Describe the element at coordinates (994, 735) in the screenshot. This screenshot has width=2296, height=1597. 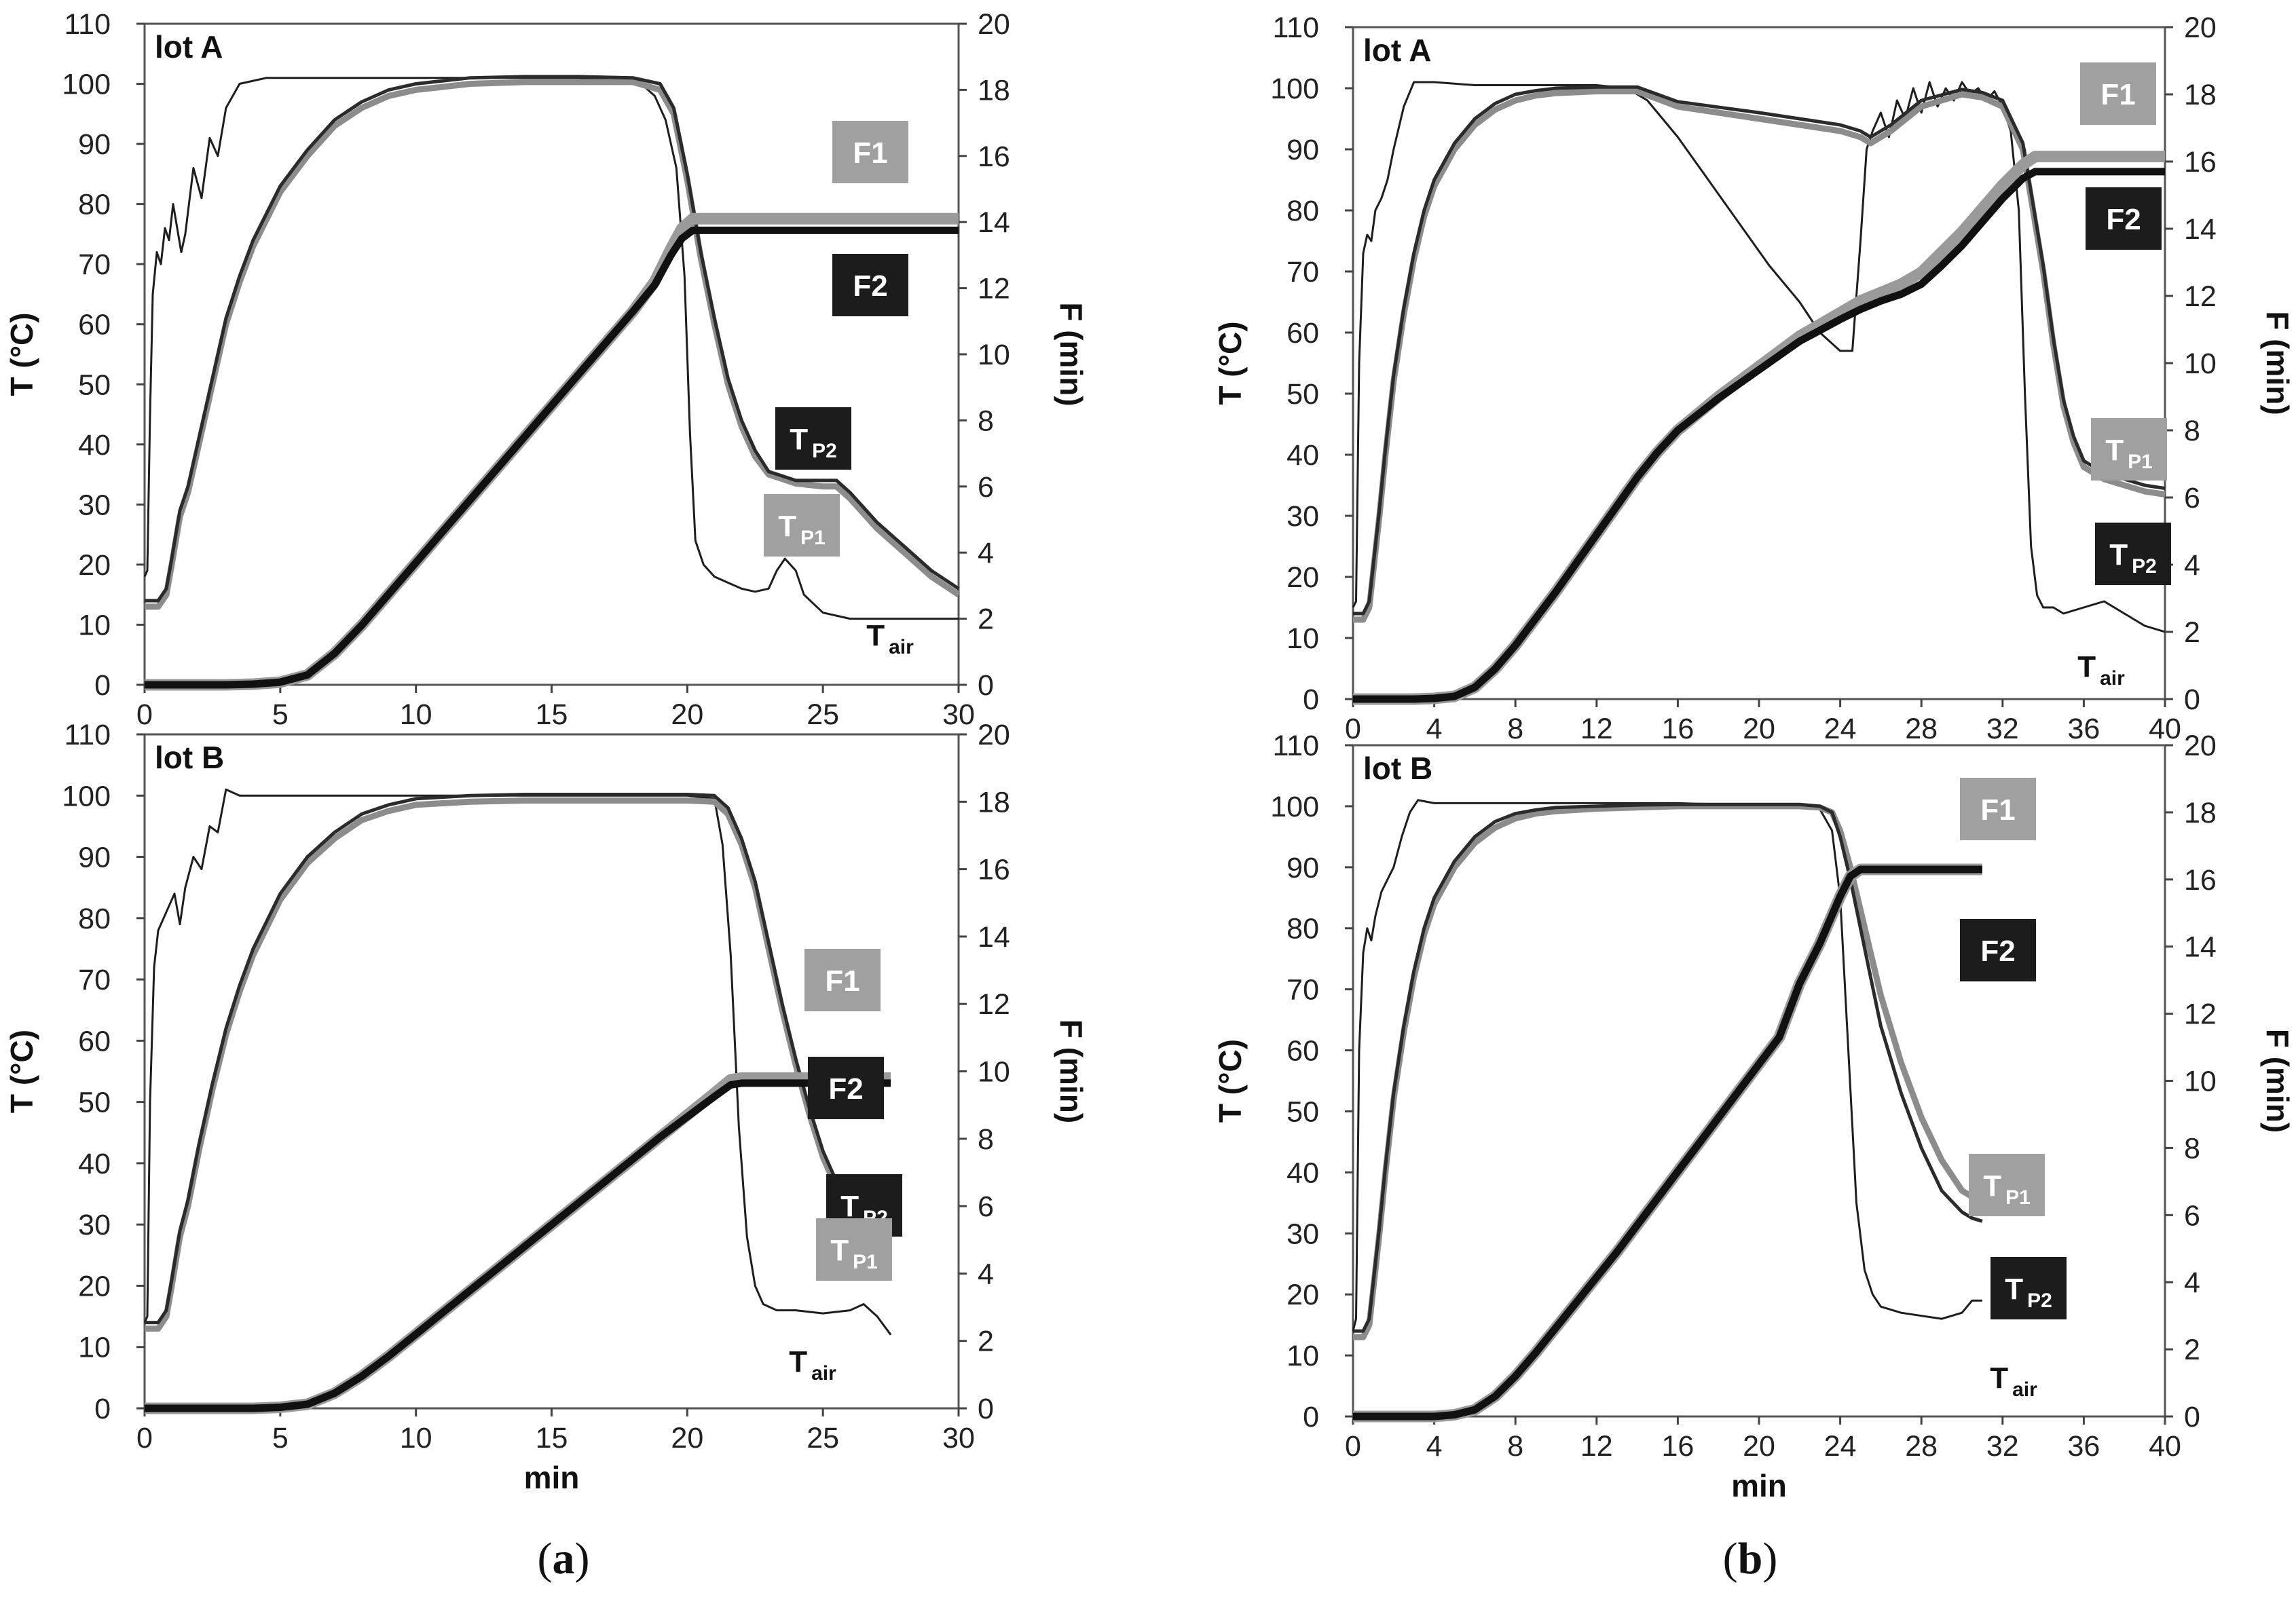
I see `chart-a-lotB-1-yr-tick-label-10: 20` at that location.